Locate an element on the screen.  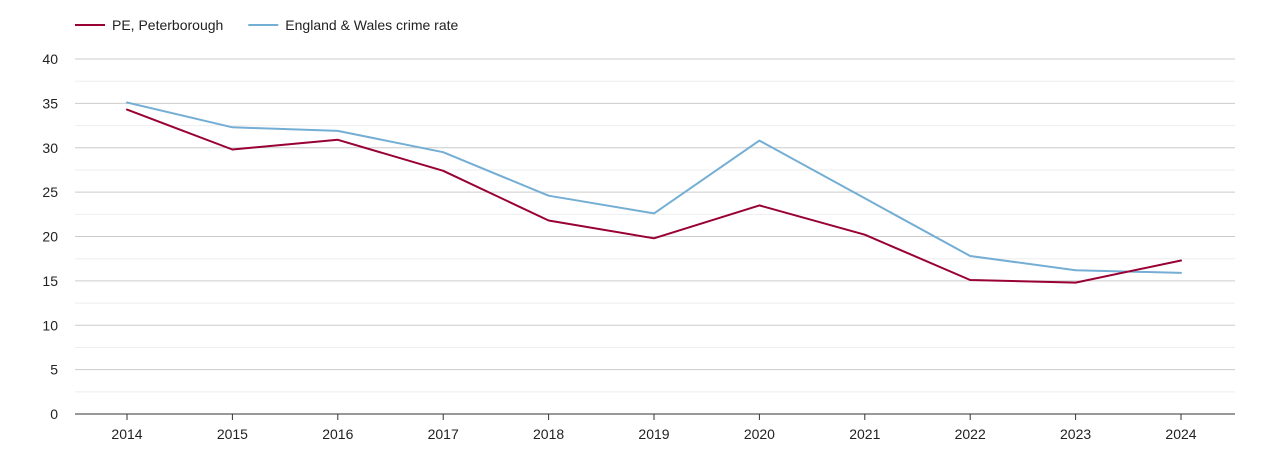
y-tick-label: 30 is located at coordinates (50, 148).